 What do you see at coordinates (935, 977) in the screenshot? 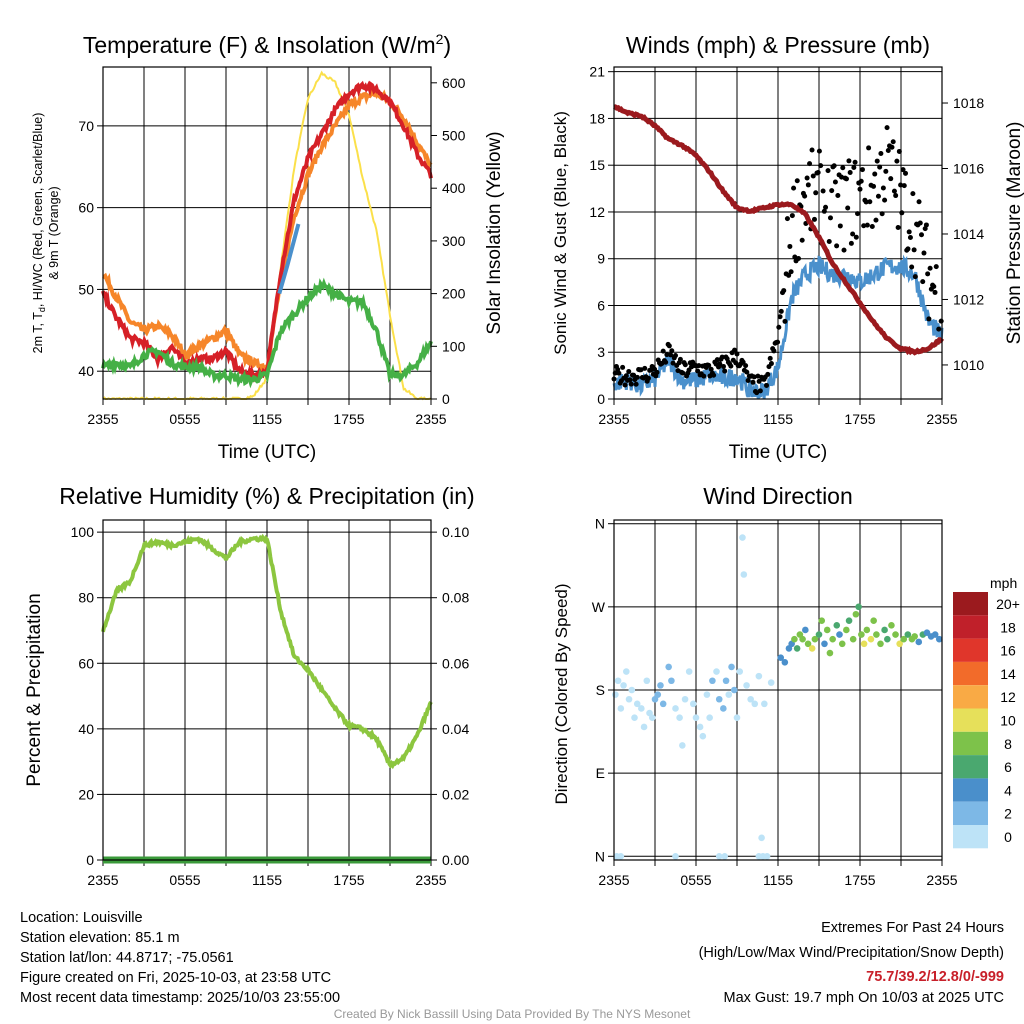
I see `extremes-values: 75.7/39.2/12.8/0/-999` at bounding box center [935, 977].